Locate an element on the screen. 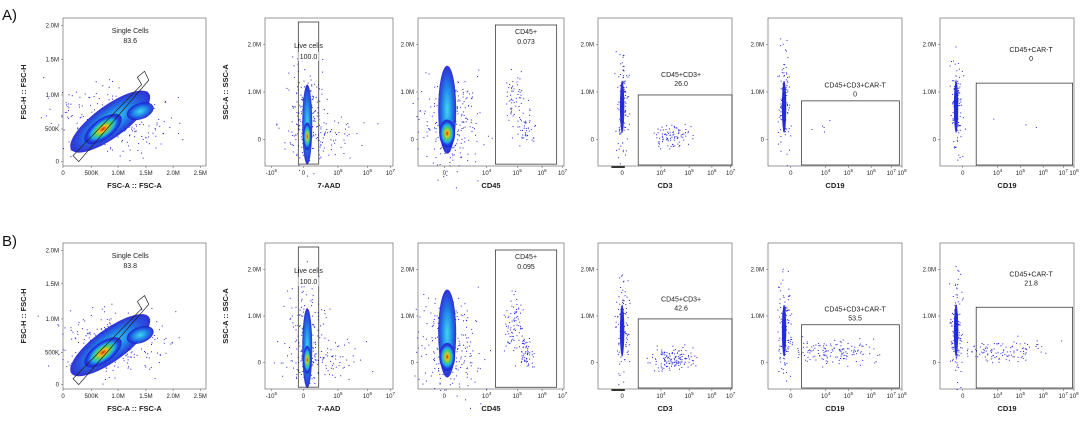 The width and height of the screenshot is (1080, 431). x-tick-label: 108 is located at coordinates (1074, 172).